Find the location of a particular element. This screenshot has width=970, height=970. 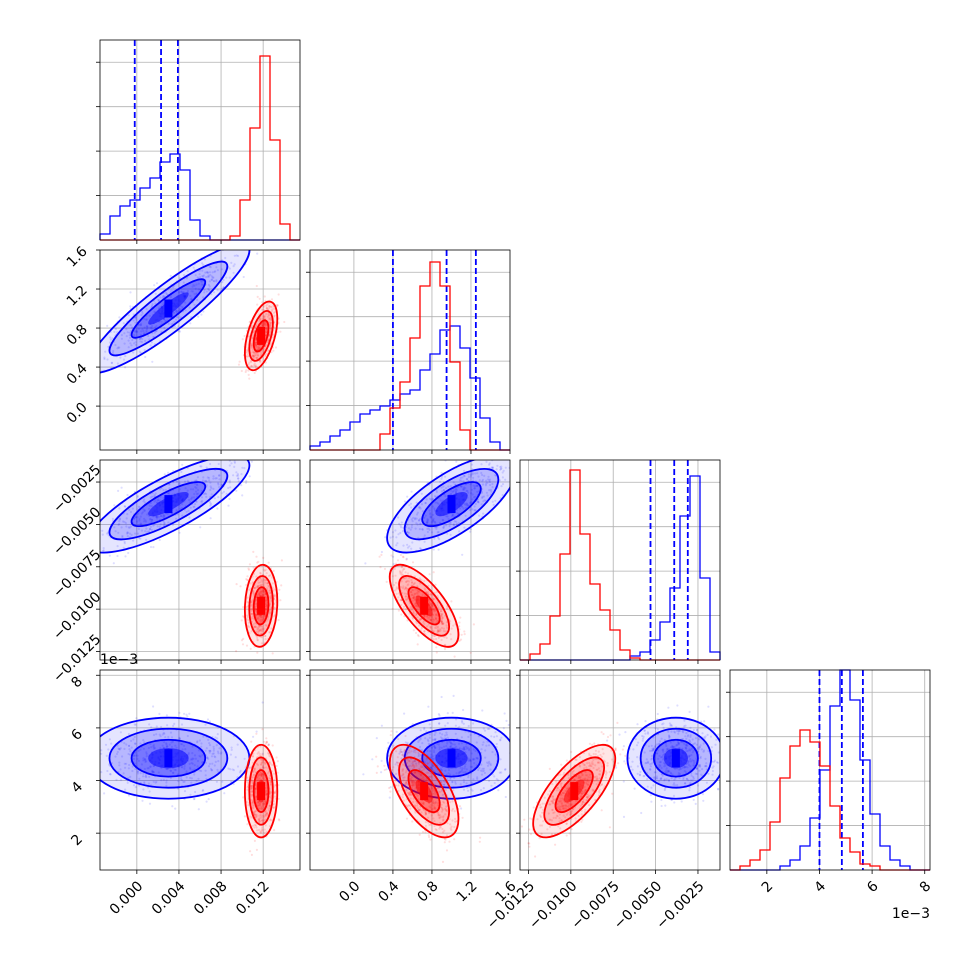

x-tick-label: 2 is located at coordinates (768, 887).